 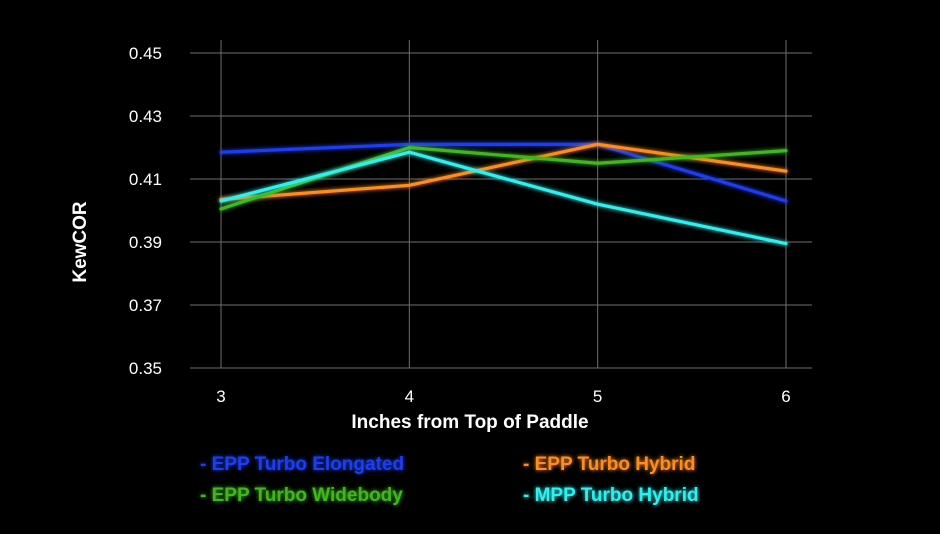 I want to click on x-tick-label: 5, so click(x=597, y=396).